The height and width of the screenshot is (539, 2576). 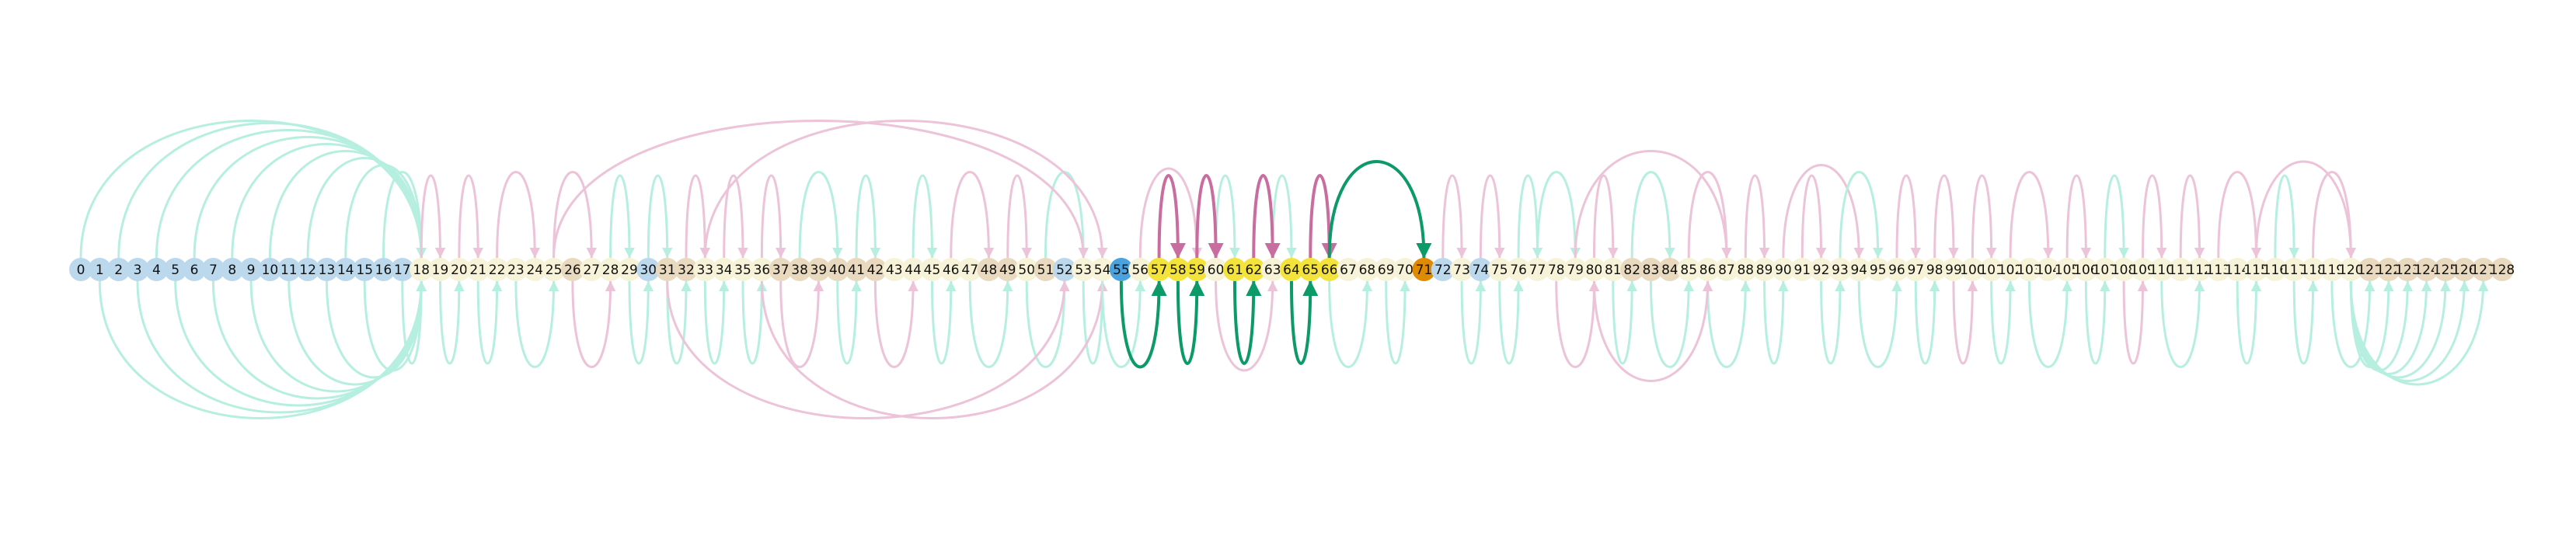 I want to click on node-13: 13, so click(x=327, y=269).